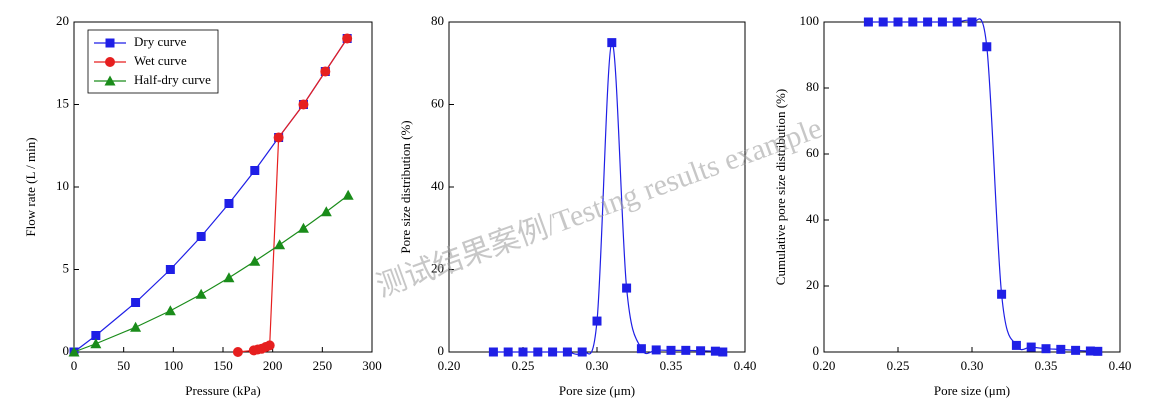 The image size is (1152, 416). Describe the element at coordinates (62, 185) in the screenshot. I see `y-tick-label: 10` at that location.